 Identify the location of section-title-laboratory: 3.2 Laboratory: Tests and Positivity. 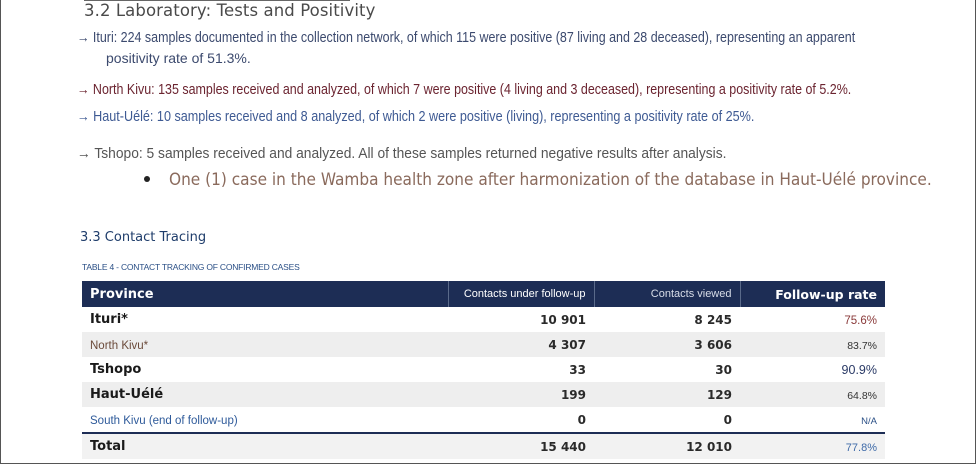
(230, 10).